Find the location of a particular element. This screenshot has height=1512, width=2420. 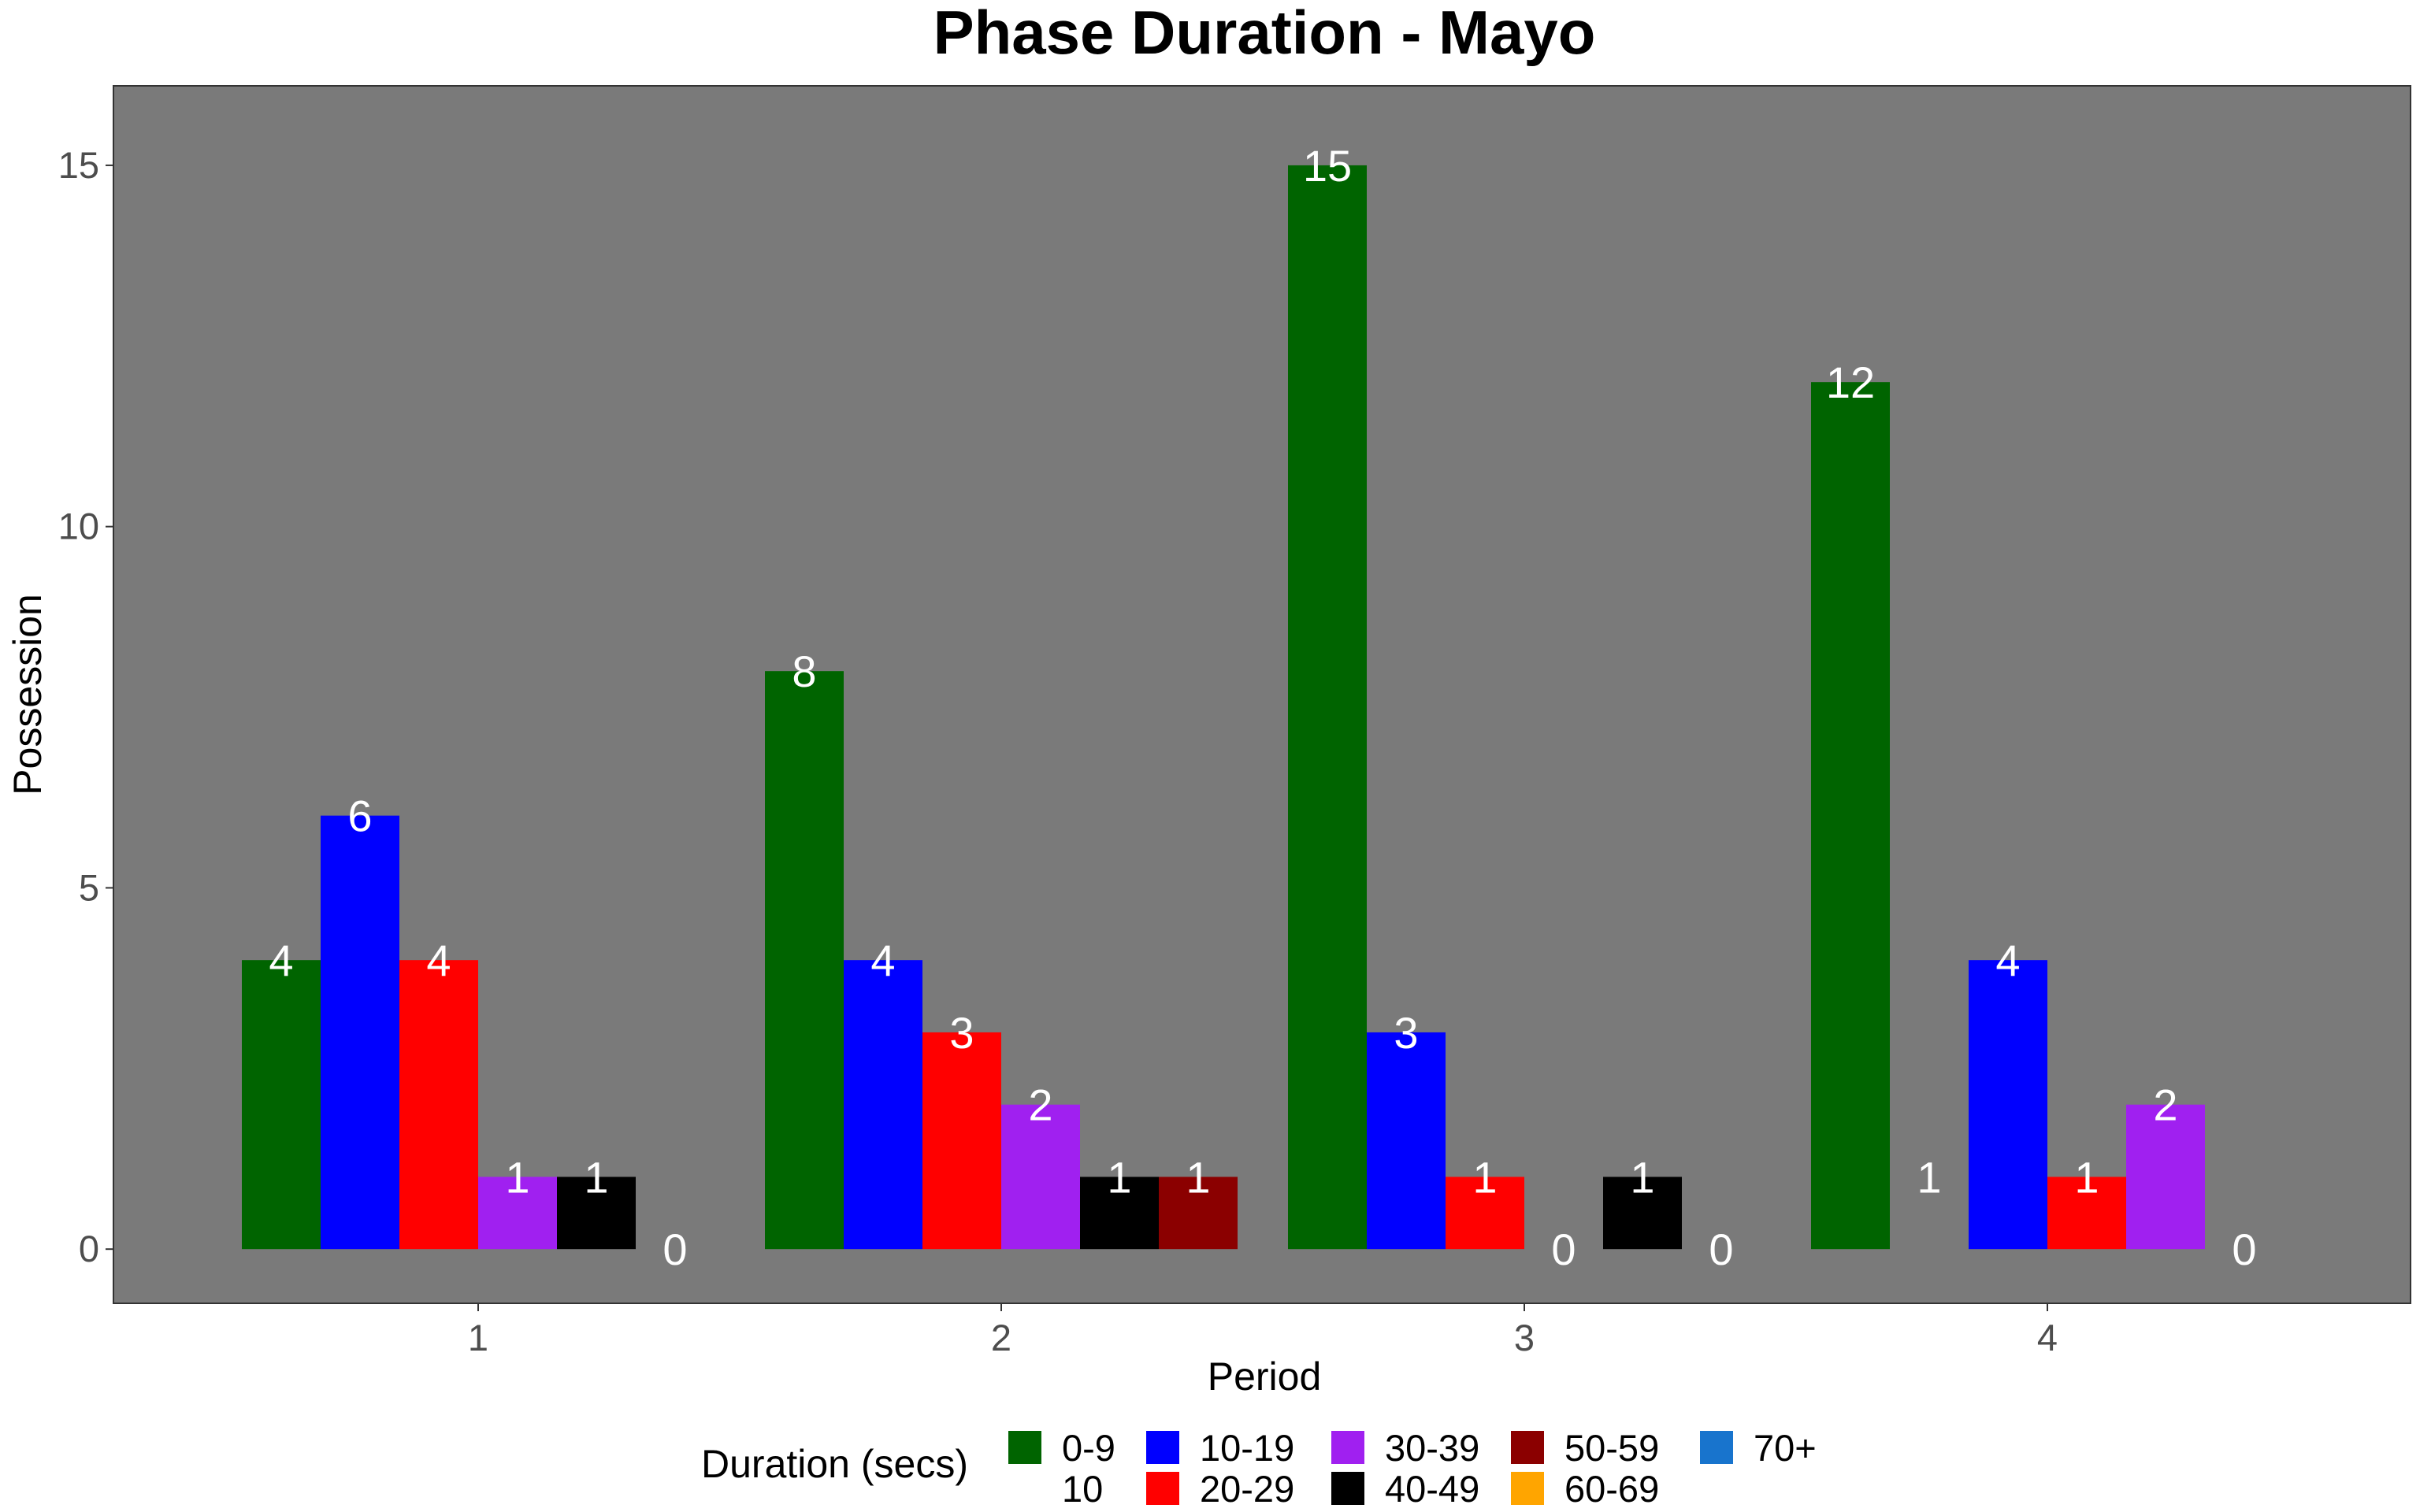

data-label: 12 is located at coordinates (1850, 382).